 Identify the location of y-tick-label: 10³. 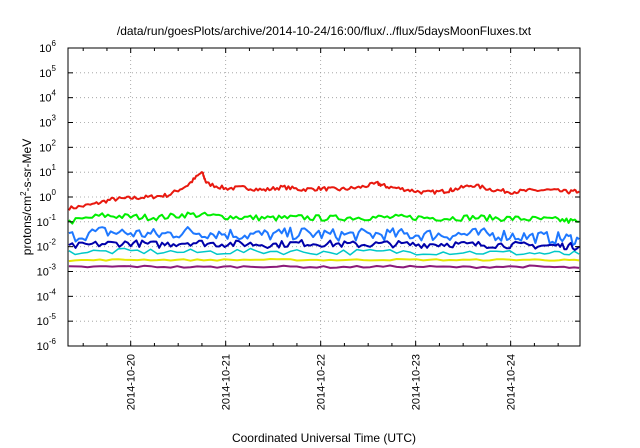
(47, 122).